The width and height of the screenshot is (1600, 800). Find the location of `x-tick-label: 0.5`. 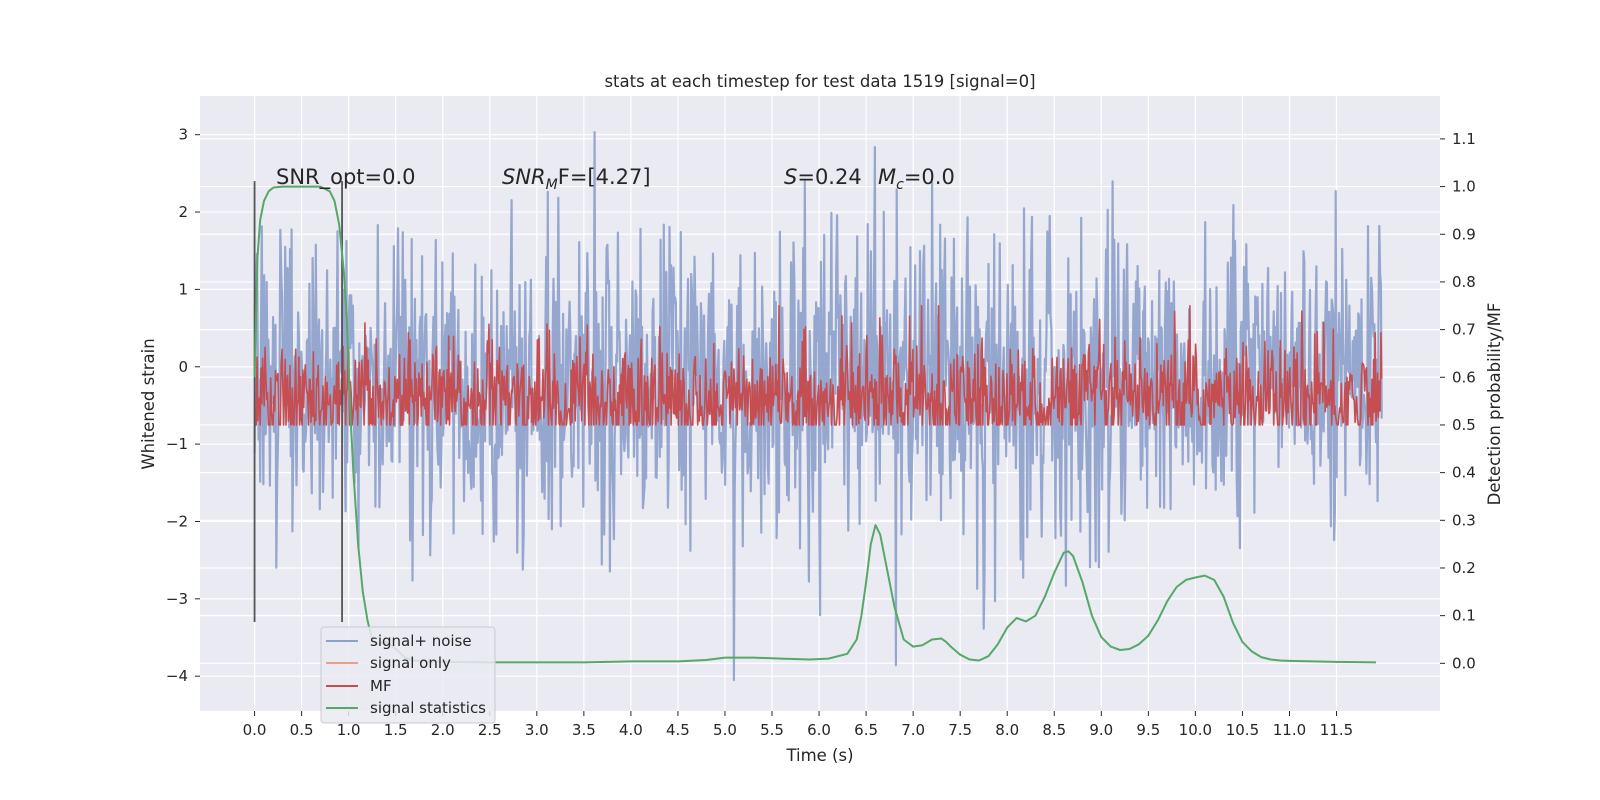

x-tick-label: 0.5 is located at coordinates (302, 730).